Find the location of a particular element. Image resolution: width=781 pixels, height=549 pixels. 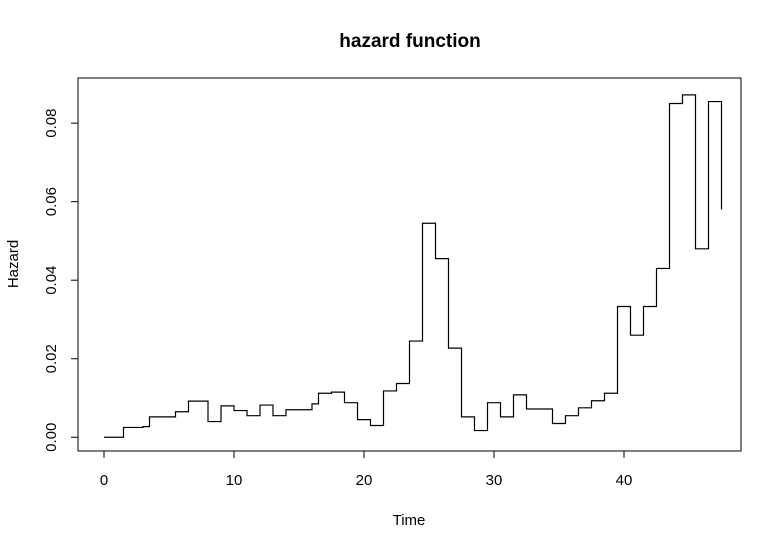

y-tick-label: 0.04 is located at coordinates (51, 280).